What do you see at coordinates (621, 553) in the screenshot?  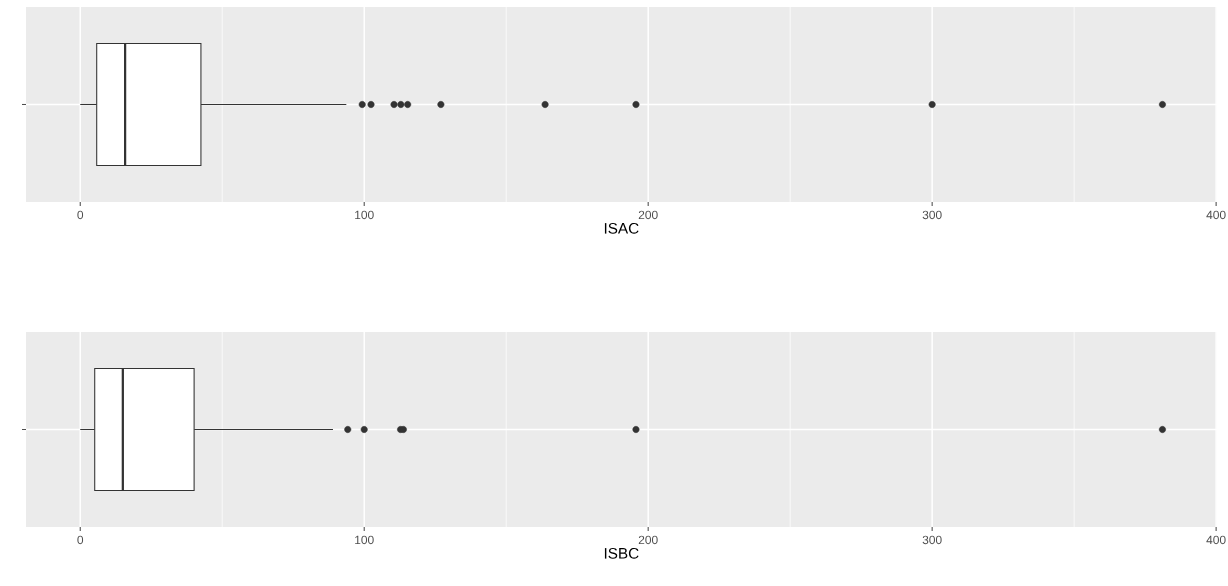 I see `x-axis-title: ISBC` at bounding box center [621, 553].